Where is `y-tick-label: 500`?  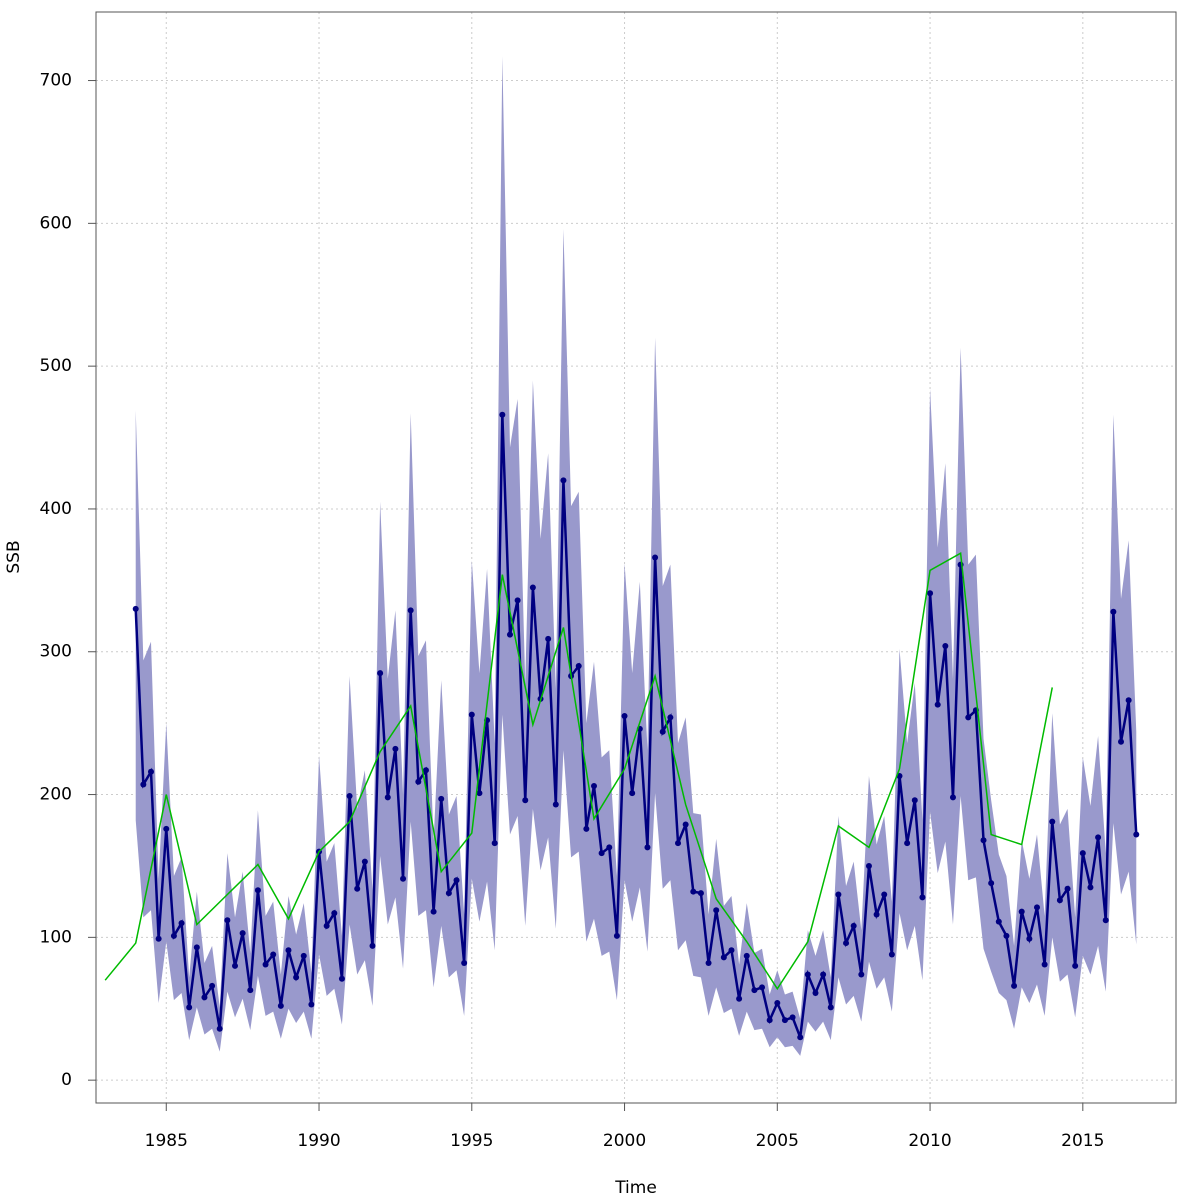 y-tick-label: 500 is located at coordinates (56, 366).